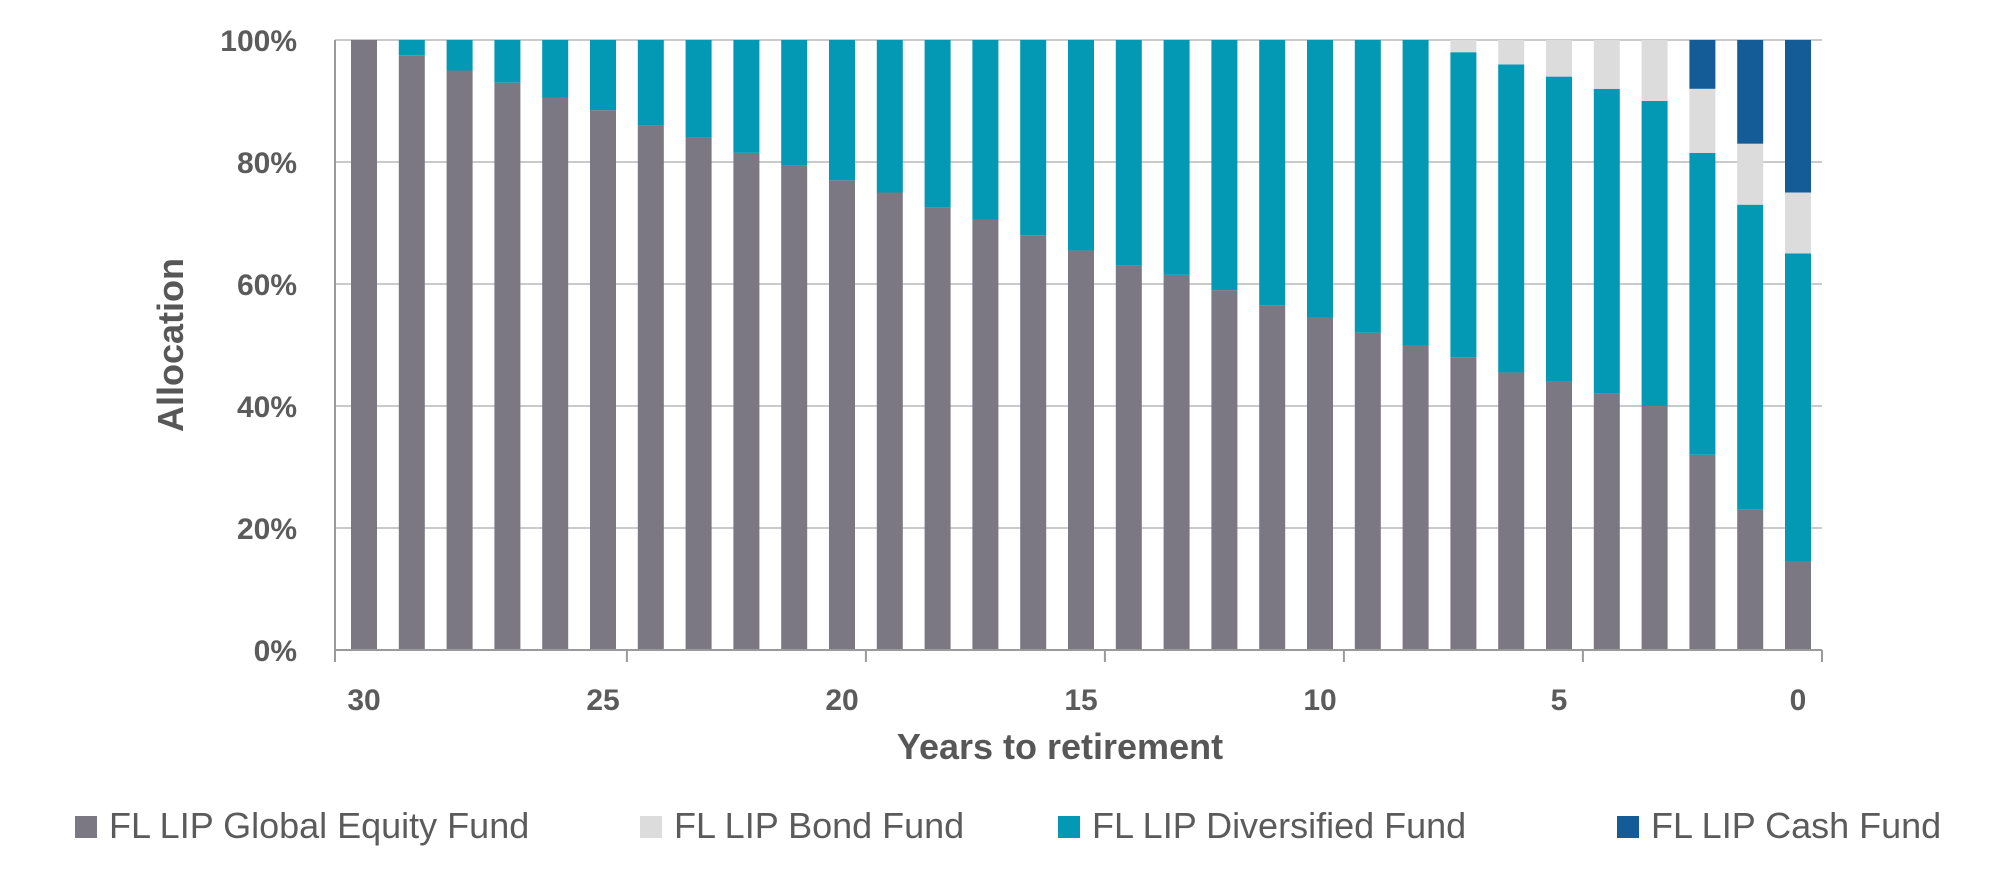  I want to click on x-tick-label-10: 10, so click(1319, 700).